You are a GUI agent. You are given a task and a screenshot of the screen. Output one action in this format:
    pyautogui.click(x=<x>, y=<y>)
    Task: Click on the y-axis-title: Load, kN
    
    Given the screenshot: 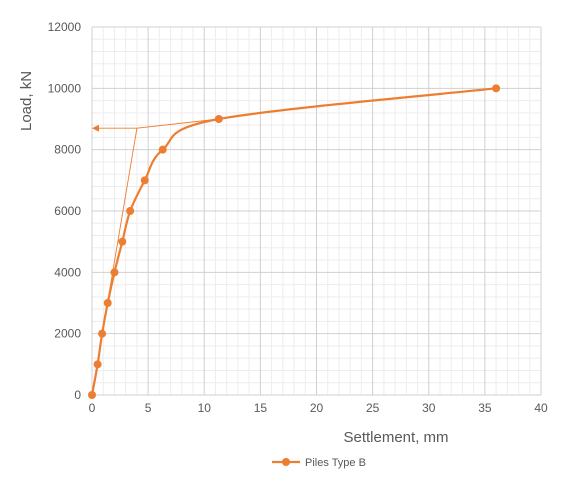 What is the action you would take?
    pyautogui.click(x=26, y=101)
    